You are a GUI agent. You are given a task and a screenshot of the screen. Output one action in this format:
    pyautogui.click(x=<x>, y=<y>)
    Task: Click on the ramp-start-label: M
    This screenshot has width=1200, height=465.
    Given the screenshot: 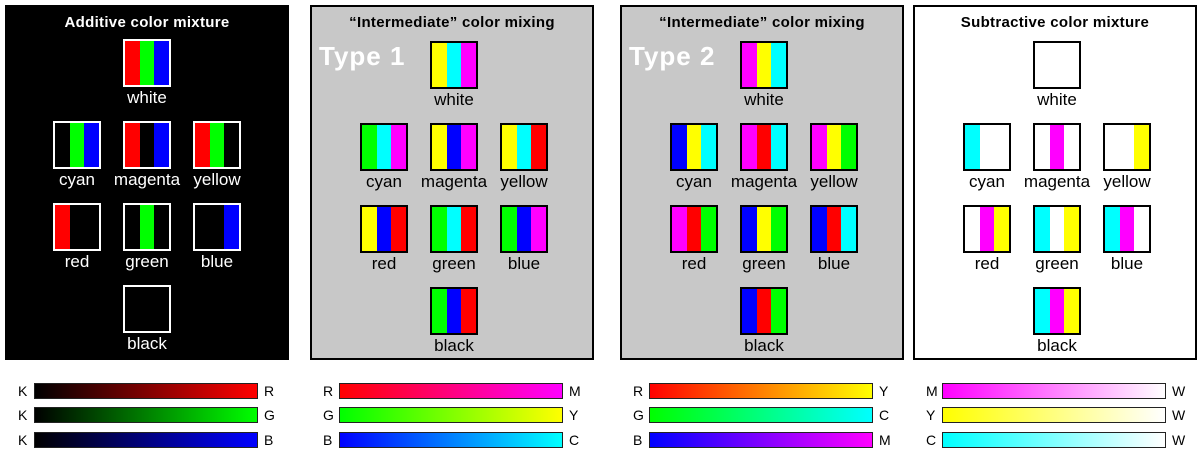 What is the action you would take?
    pyautogui.click(x=932, y=391)
    